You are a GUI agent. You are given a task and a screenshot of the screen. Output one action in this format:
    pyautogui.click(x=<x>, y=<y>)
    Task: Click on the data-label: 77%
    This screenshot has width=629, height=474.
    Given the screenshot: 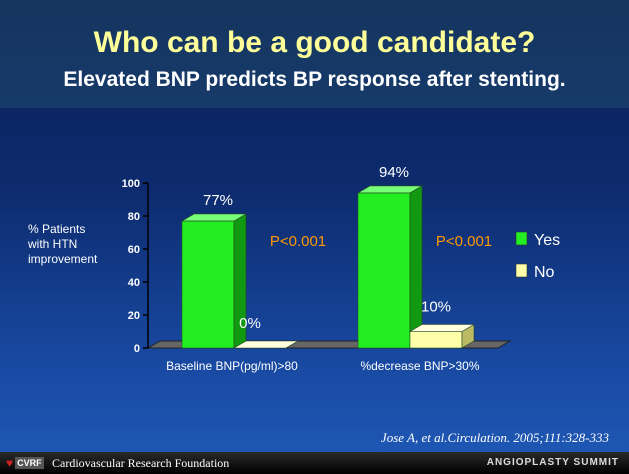 What is the action you would take?
    pyautogui.click(x=218, y=200)
    